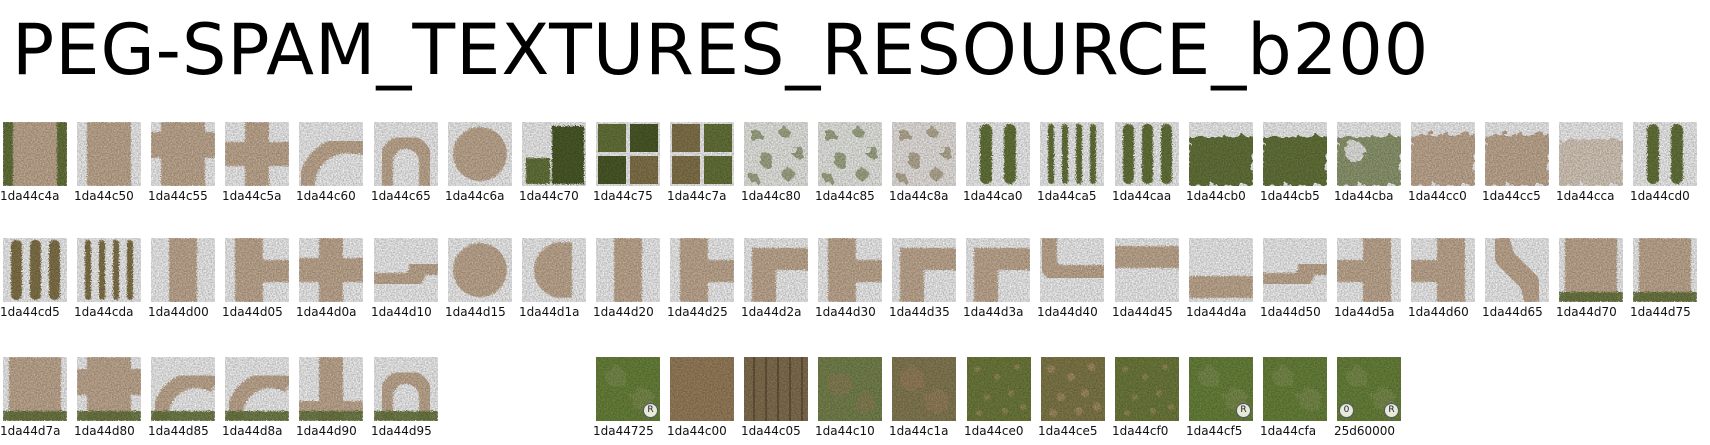  I want to click on texture-tile: 1da44d7a, so click(34, 400).